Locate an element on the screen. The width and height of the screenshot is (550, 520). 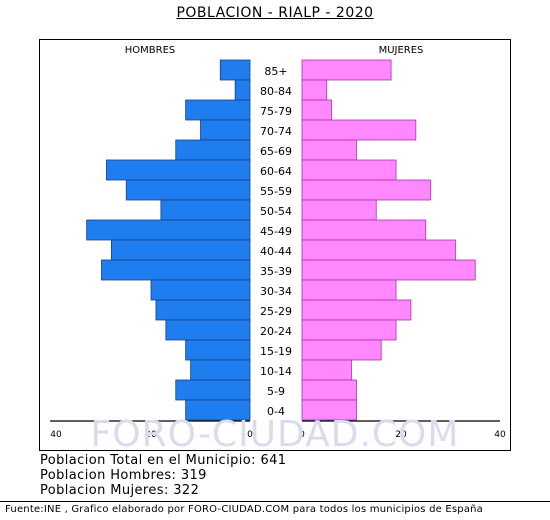
age-group-label: 35-39 is located at coordinates (276, 271).